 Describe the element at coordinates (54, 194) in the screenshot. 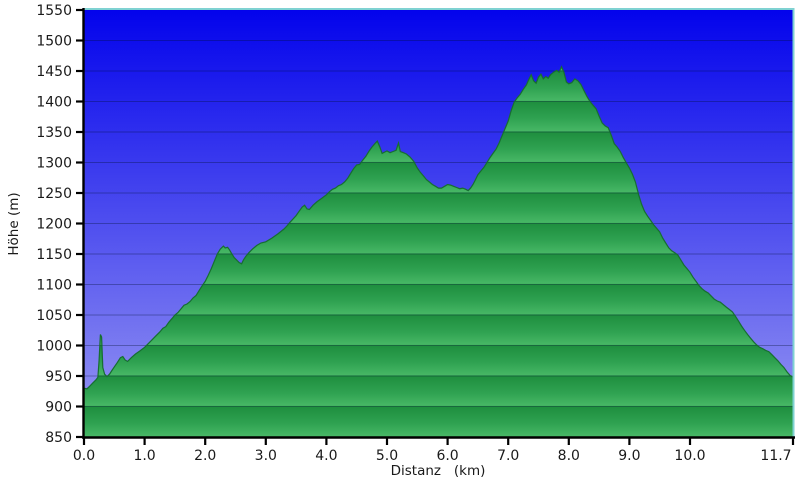

I see `y-tick-label: 1250` at that location.